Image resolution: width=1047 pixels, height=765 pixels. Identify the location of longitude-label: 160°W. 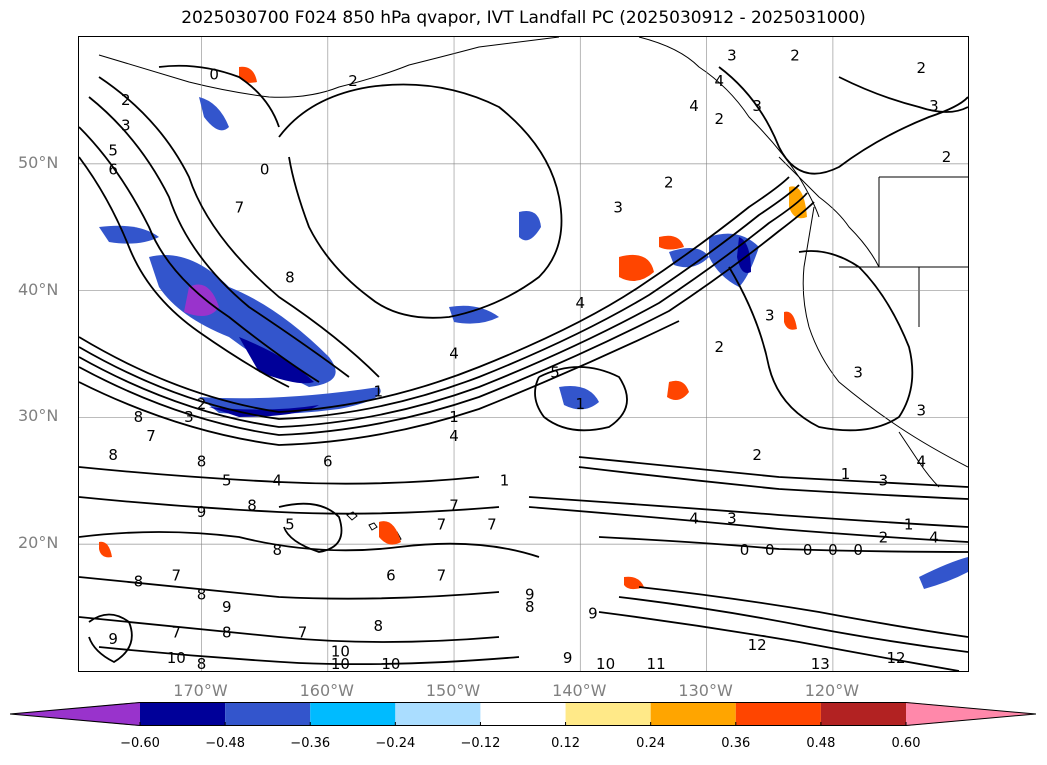
(326, 690).